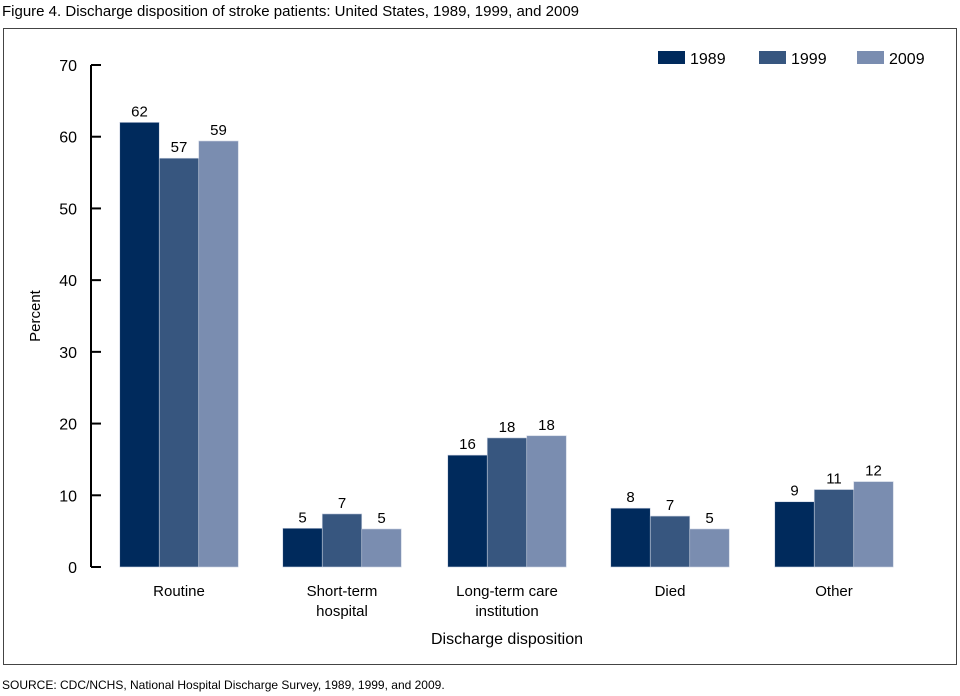  What do you see at coordinates (218, 130) in the screenshot?
I see `data-label: 59` at bounding box center [218, 130].